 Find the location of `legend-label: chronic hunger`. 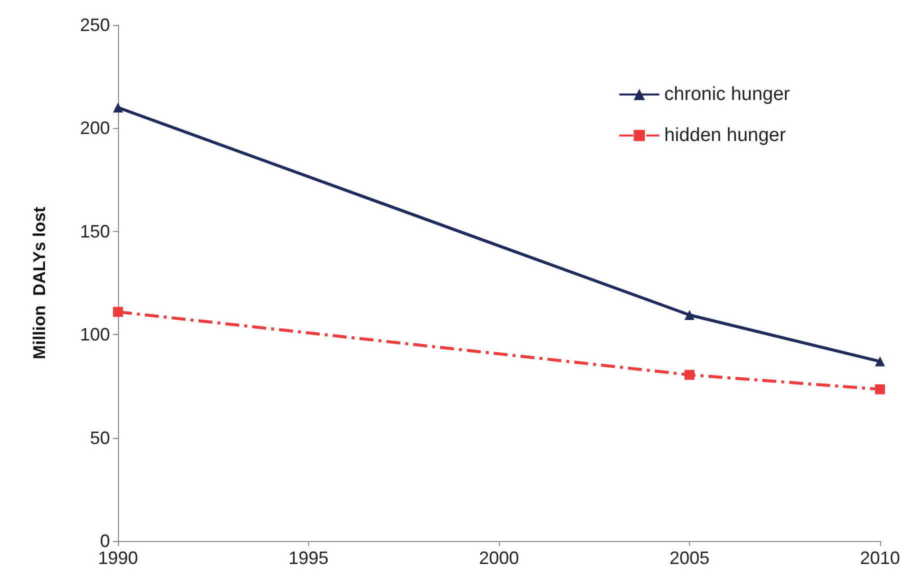

legend-label: chronic hunger is located at coordinates (727, 94).